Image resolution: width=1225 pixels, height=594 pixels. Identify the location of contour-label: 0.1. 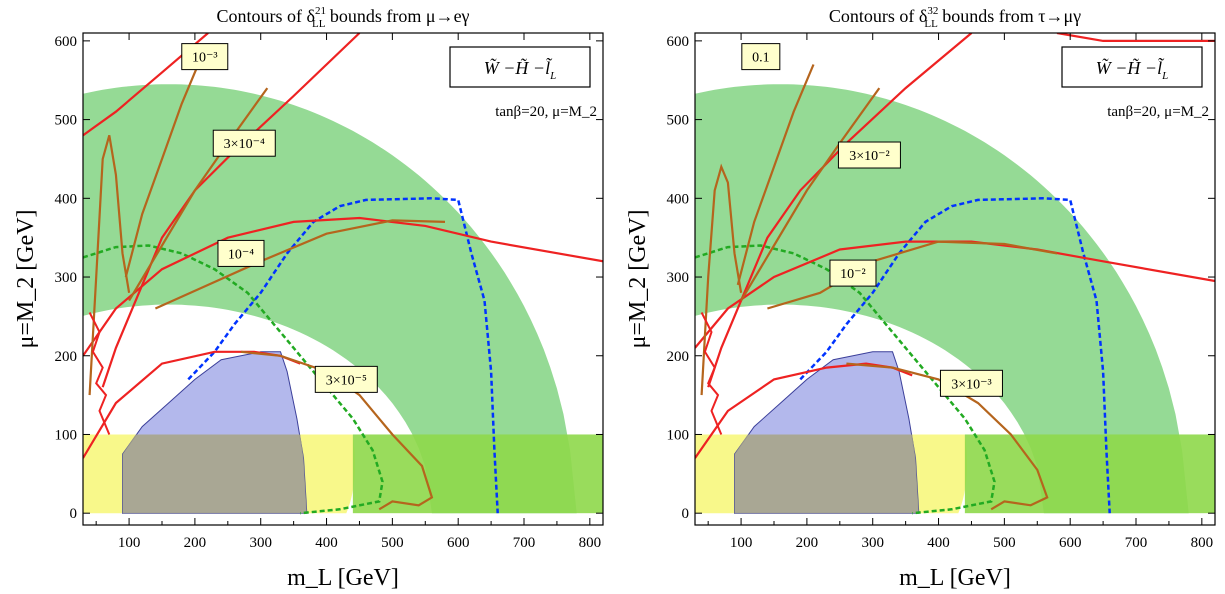
(761, 58).